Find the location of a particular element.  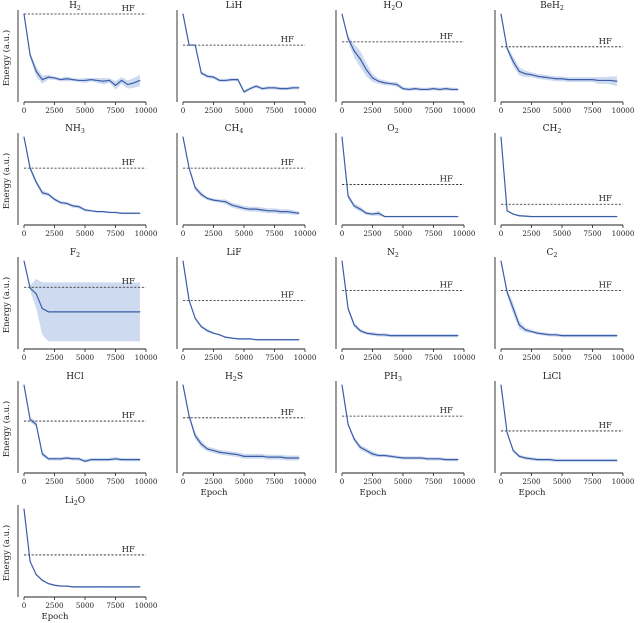

uncertainty-band is located at coordinates (400, 53).